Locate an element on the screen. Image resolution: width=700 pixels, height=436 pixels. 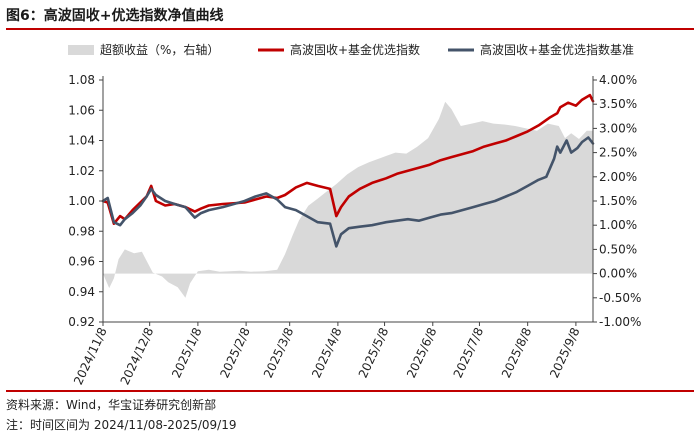
bottom-rule is located at coordinates (350, 391).